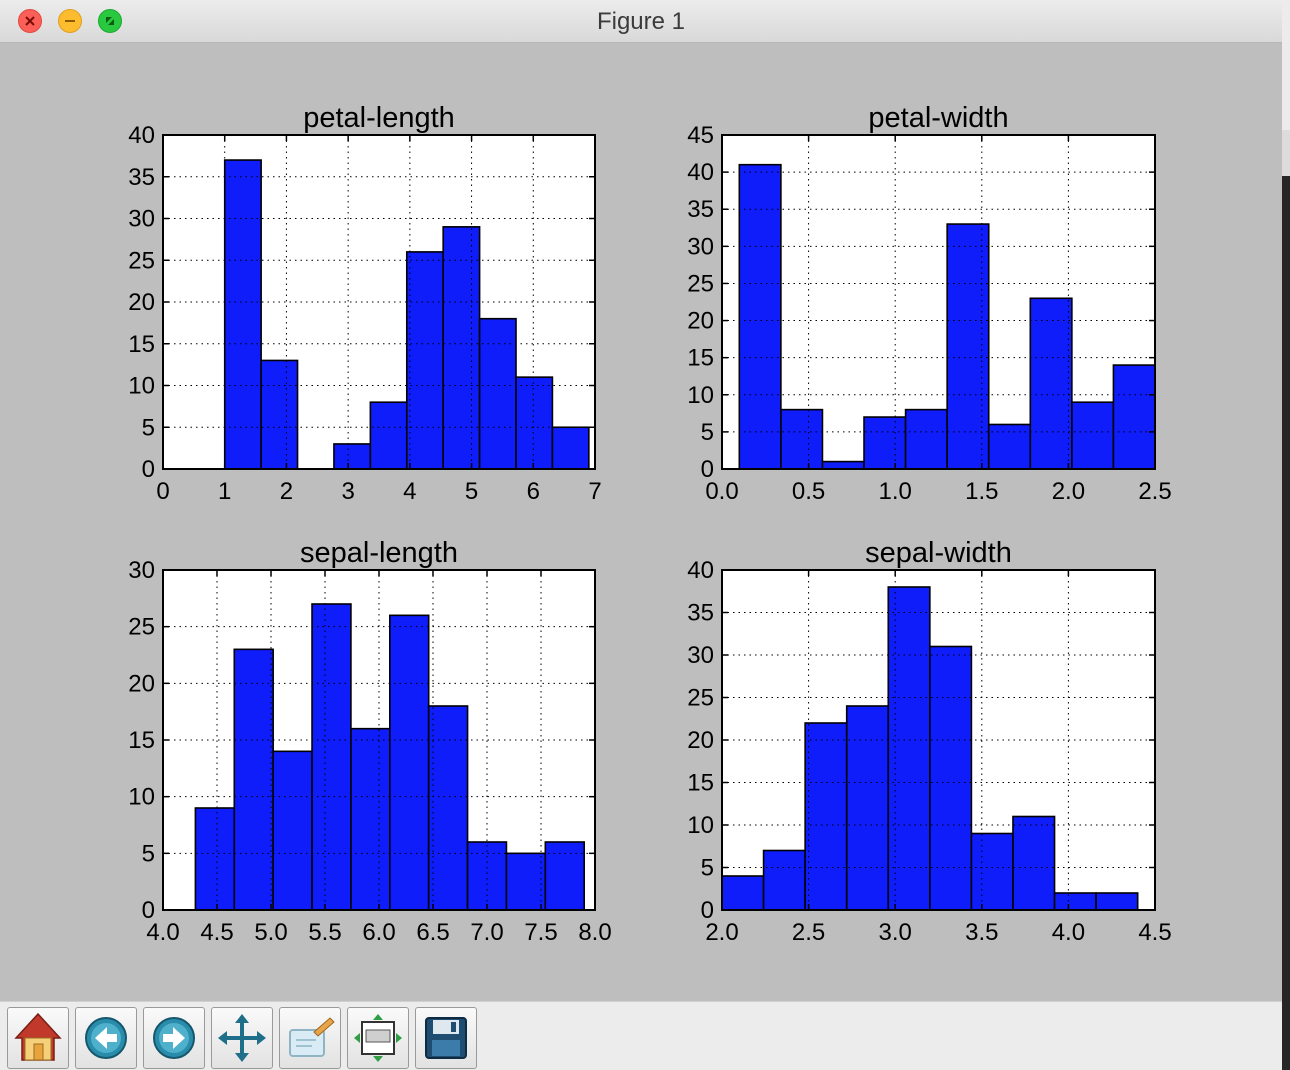 This screenshot has height=1070, width=1290. I want to click on x-tick-label: 1.0, so click(895, 491).